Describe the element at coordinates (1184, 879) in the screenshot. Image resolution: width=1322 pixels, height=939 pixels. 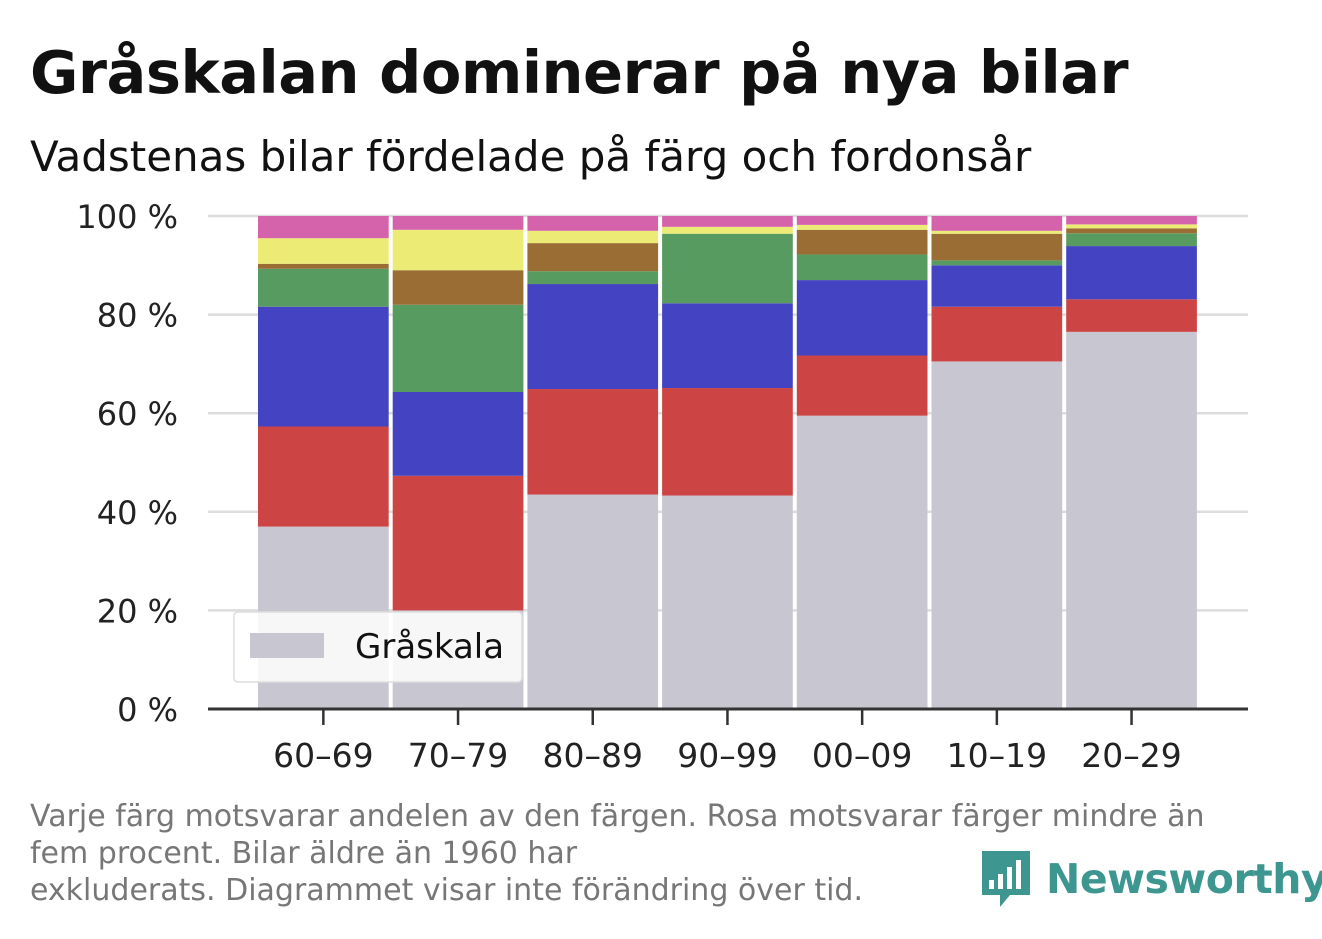
I see `brand-name: Newsworthy` at that location.